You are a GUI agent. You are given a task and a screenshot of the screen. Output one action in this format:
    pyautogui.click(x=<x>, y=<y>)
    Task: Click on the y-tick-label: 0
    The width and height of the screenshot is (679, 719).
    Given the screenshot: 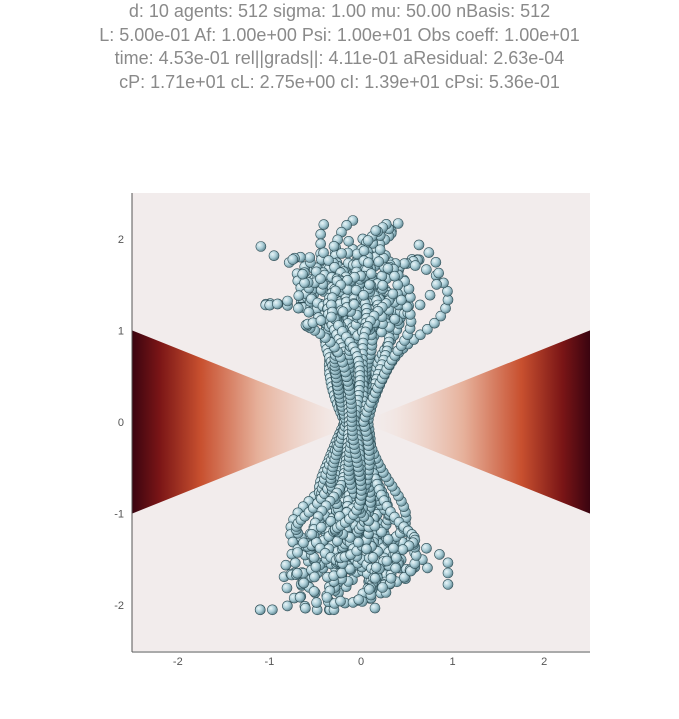 What is the action you would take?
    pyautogui.click(x=121, y=423)
    